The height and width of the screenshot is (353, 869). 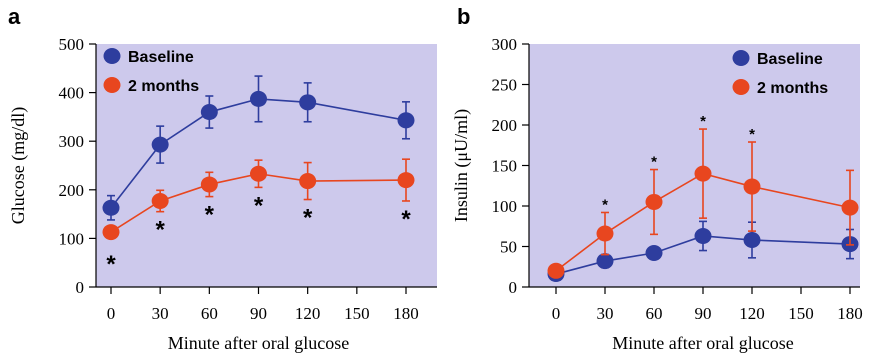 I want to click on y-axis-title: Insulin (μU/ml), so click(x=461, y=165).